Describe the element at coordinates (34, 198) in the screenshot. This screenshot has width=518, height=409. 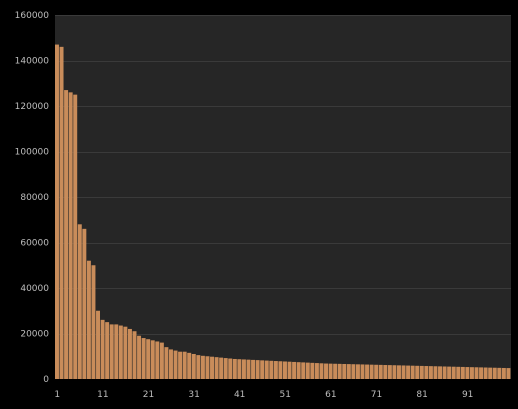
I see `y-tick-label: 80000` at that location.